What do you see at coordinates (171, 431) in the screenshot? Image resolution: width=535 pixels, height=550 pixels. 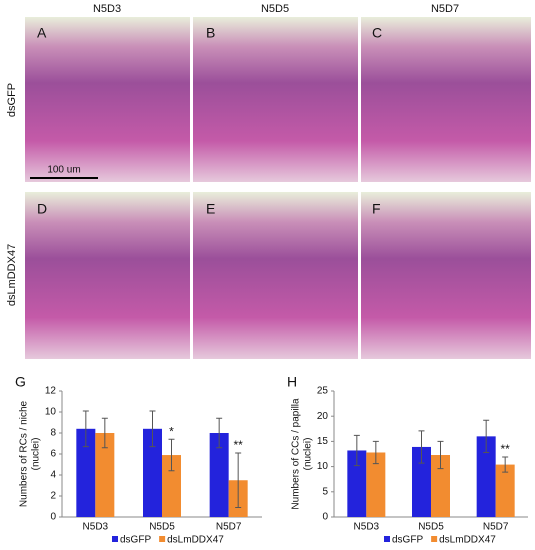 I see `significance: *` at bounding box center [171, 431].